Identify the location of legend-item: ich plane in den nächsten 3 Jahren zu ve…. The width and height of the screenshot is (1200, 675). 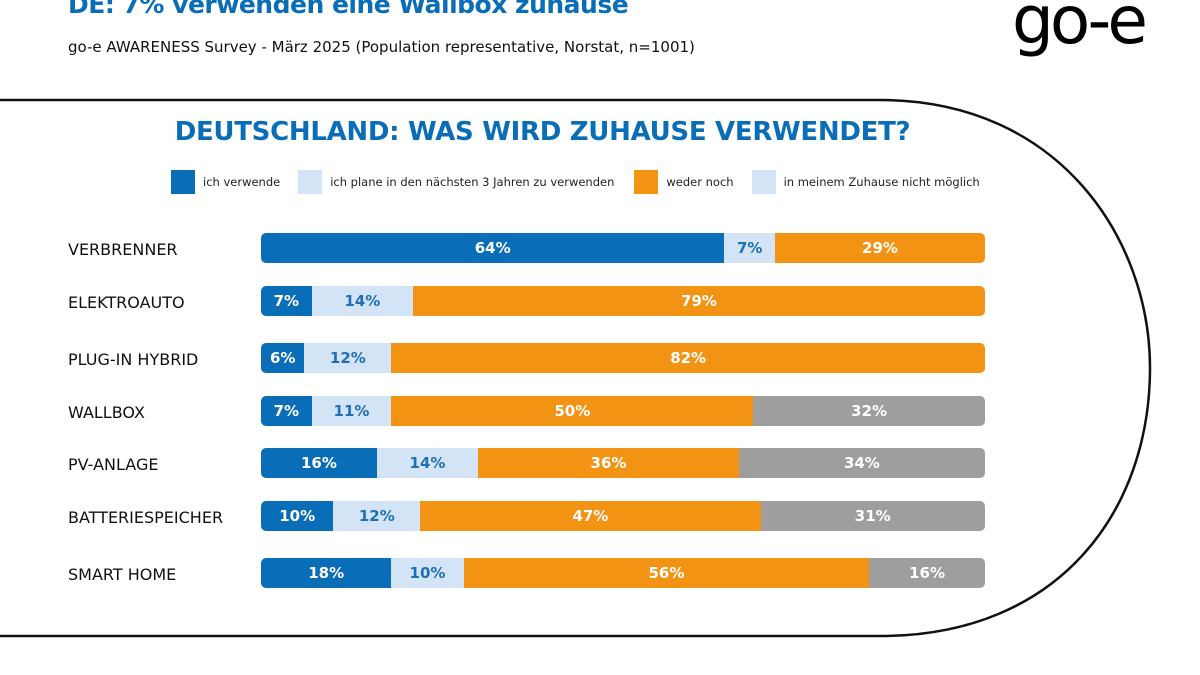
(456, 182).